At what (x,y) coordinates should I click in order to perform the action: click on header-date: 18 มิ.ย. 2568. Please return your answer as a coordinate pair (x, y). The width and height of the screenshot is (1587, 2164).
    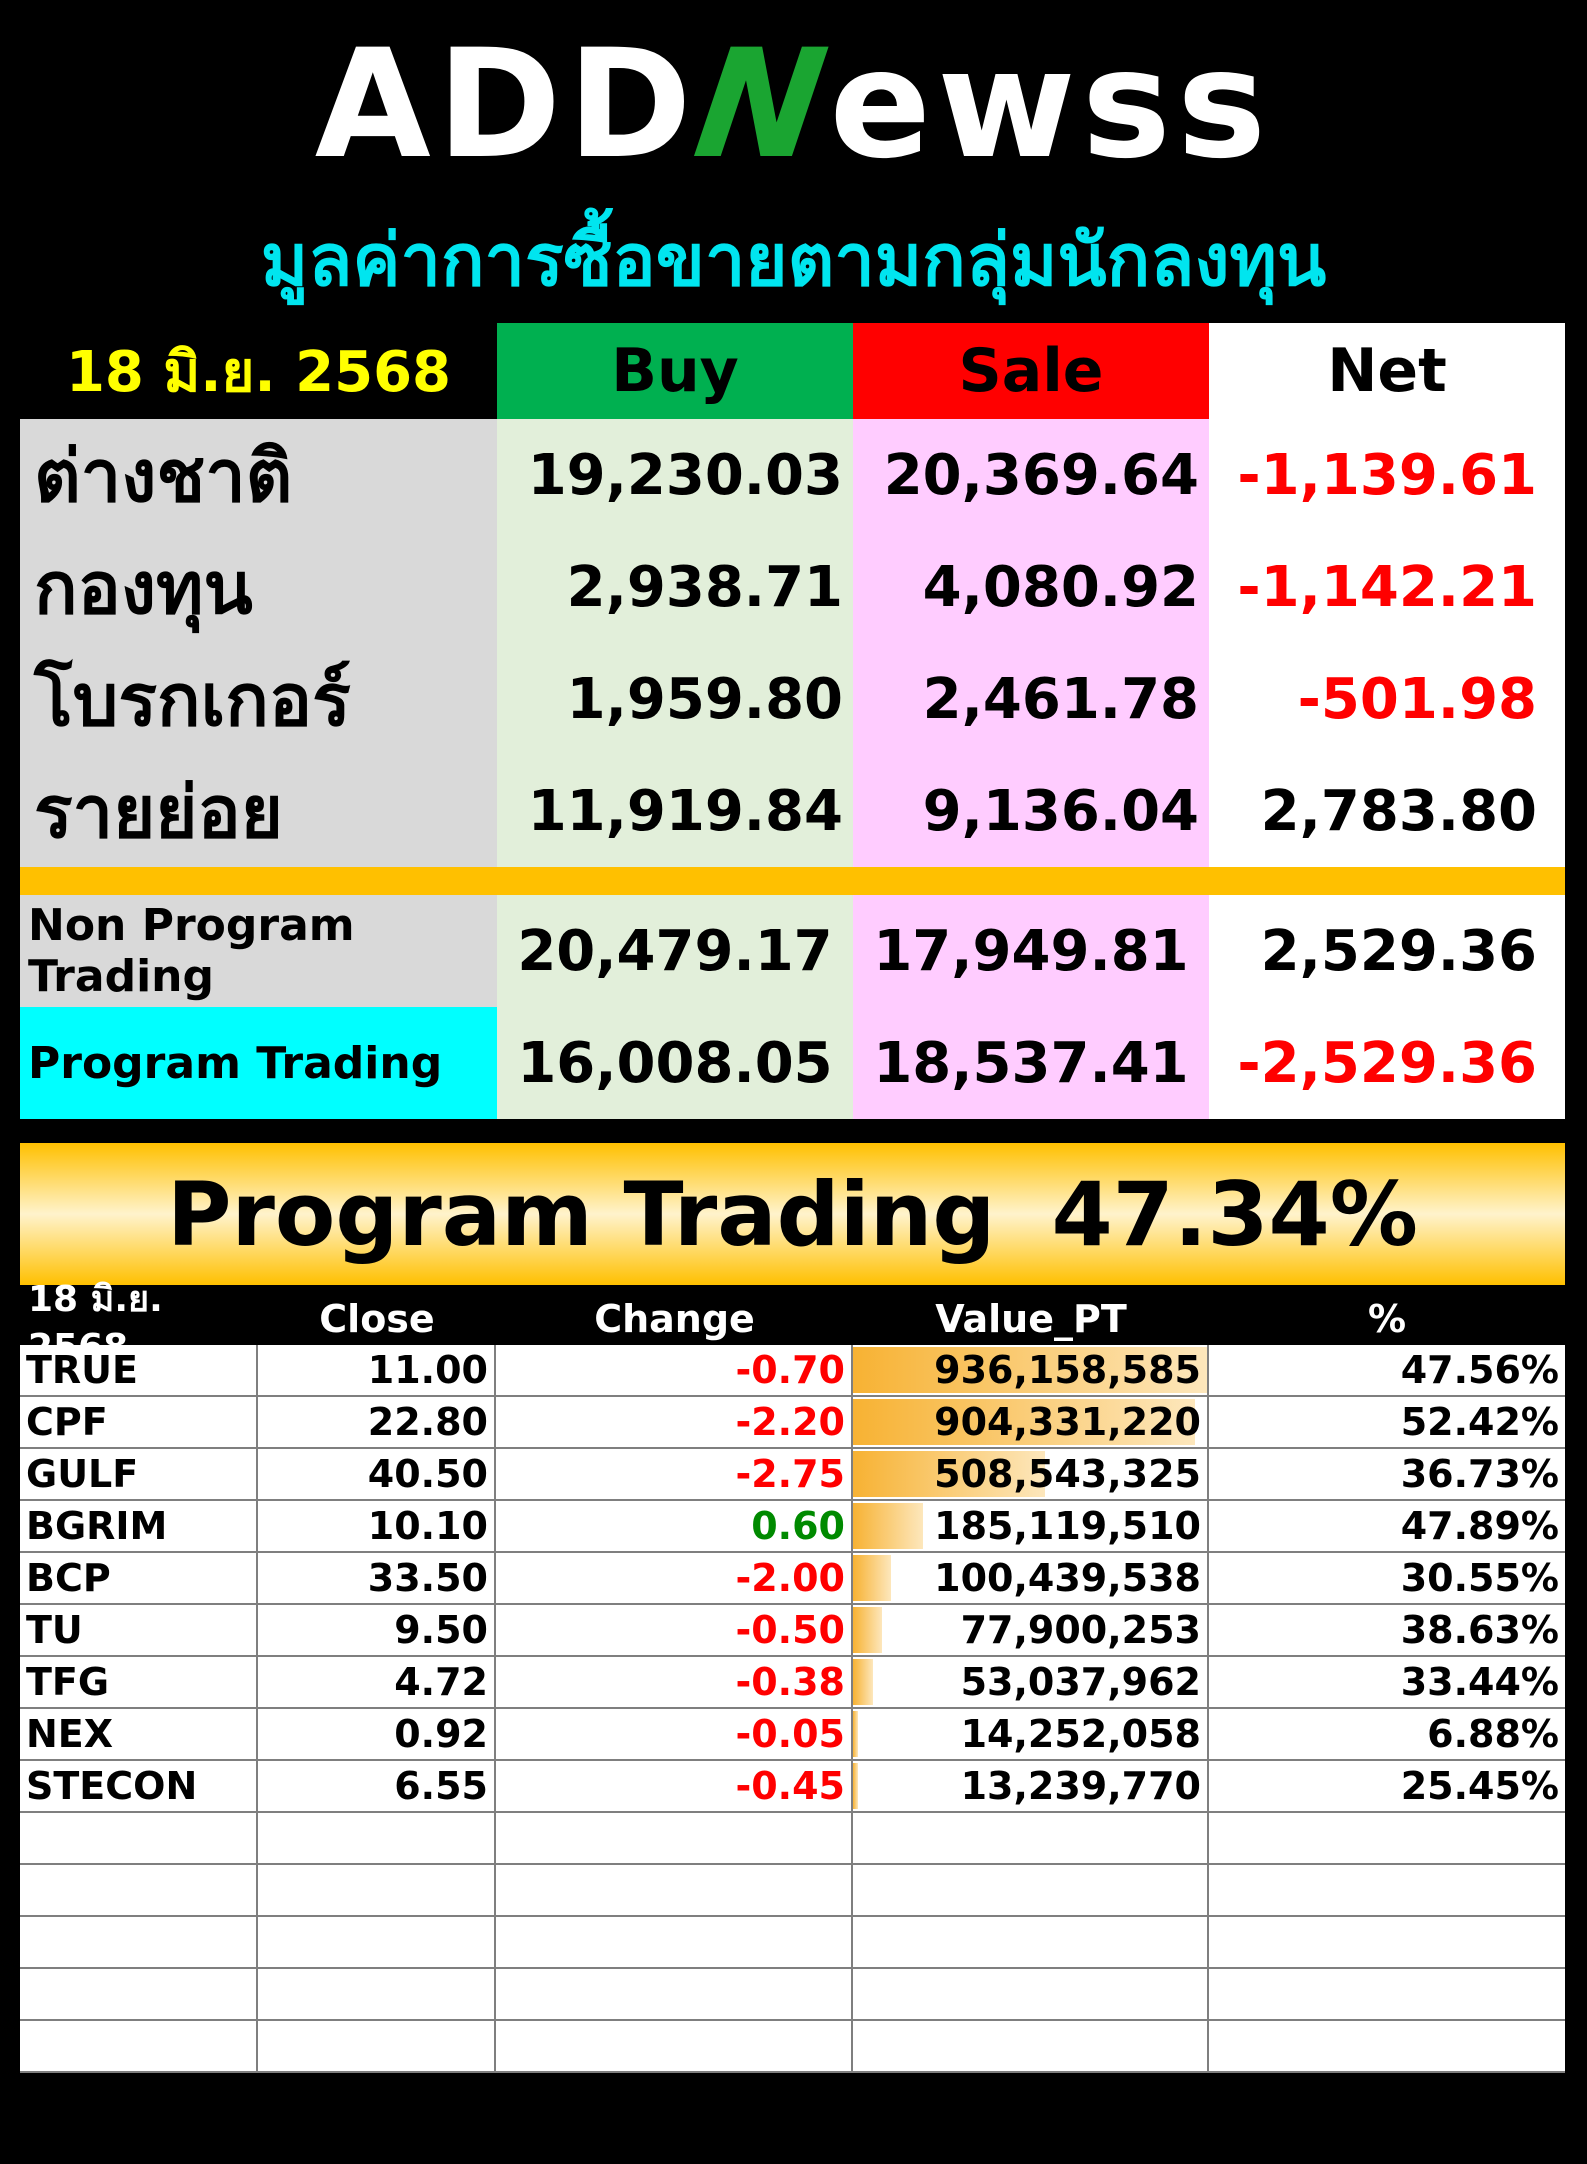
    Looking at the image, I should click on (95, 1323).